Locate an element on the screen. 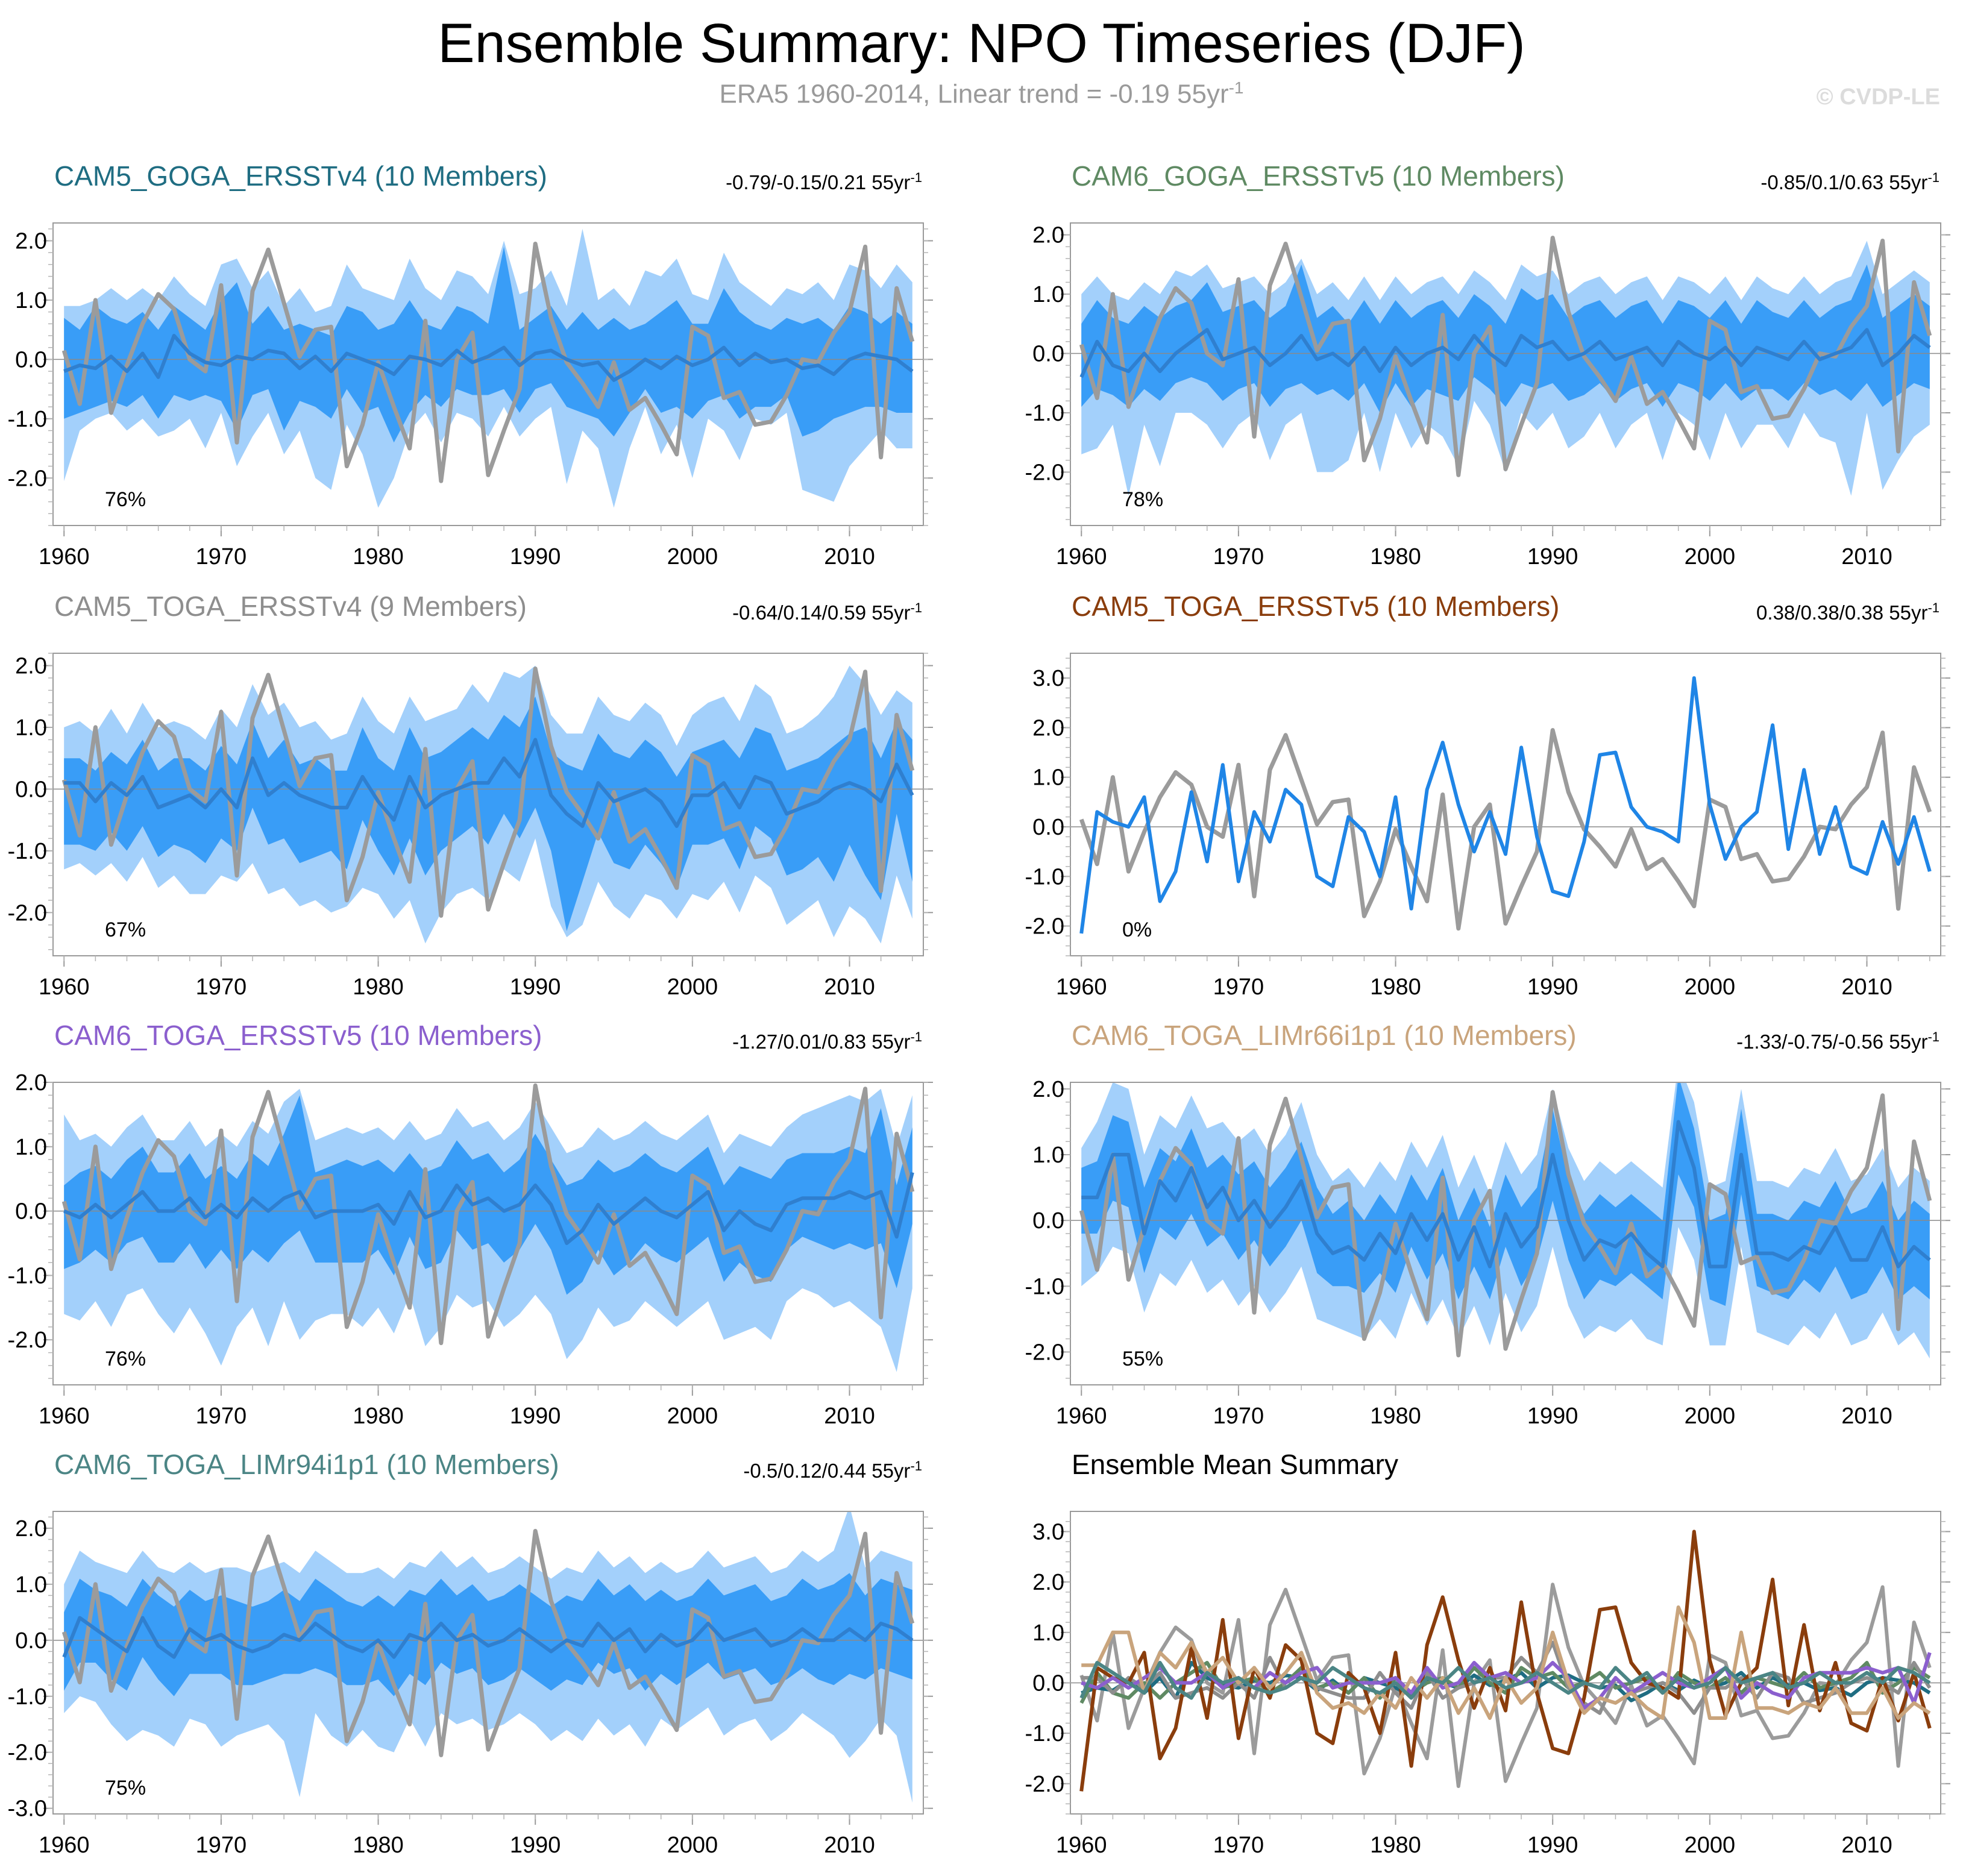 This screenshot has height=1876, width=1963. percent-label: 76% is located at coordinates (125, 499).